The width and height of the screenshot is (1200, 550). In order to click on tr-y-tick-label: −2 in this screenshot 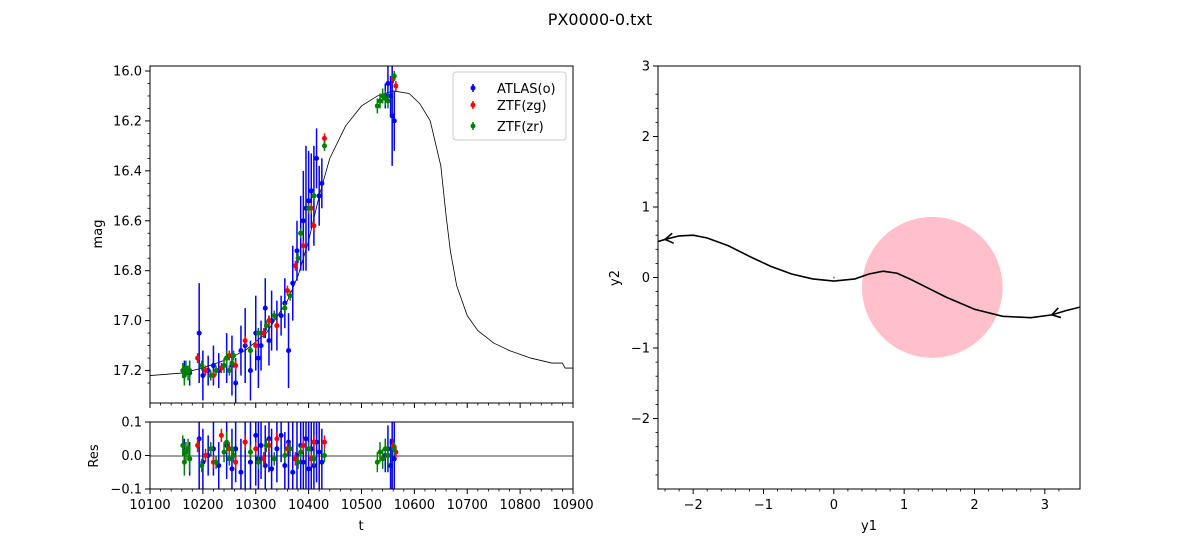, I will do `click(640, 419)`.